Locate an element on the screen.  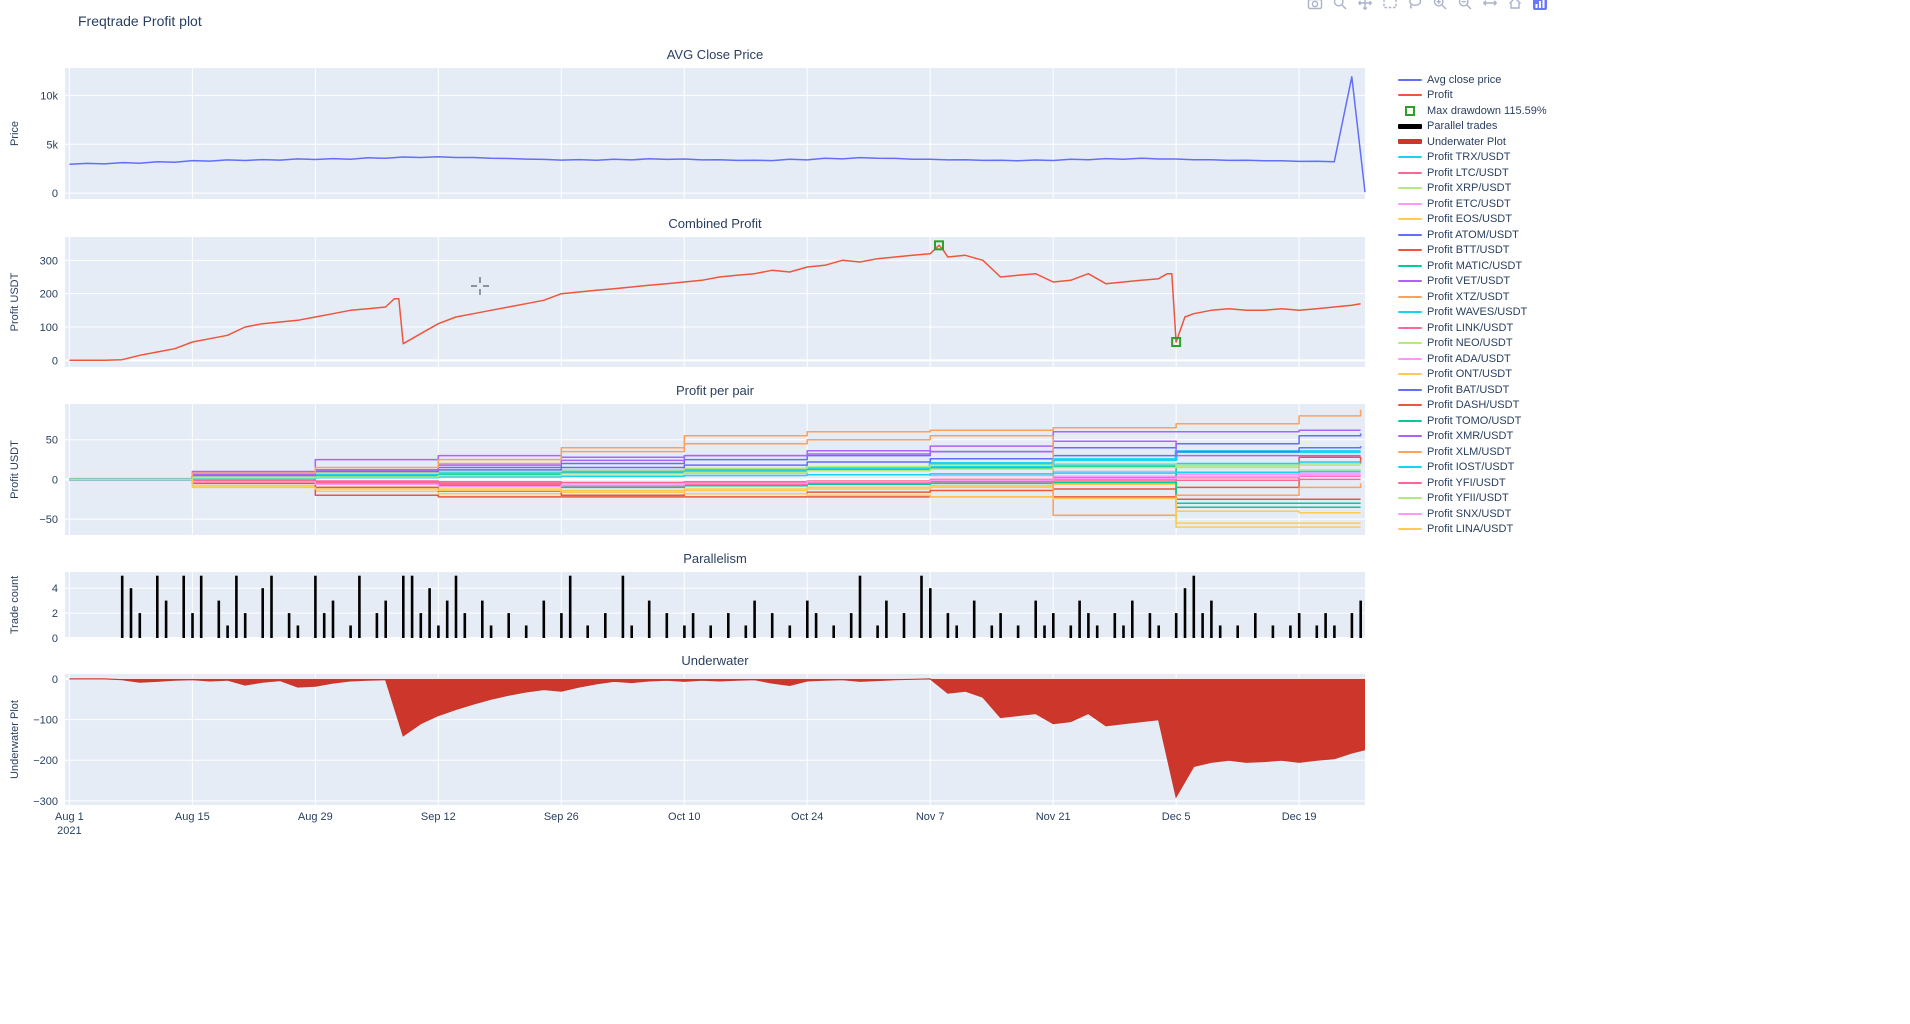
legend-label: Profit EOS/USDT is located at coordinates (1469, 219).